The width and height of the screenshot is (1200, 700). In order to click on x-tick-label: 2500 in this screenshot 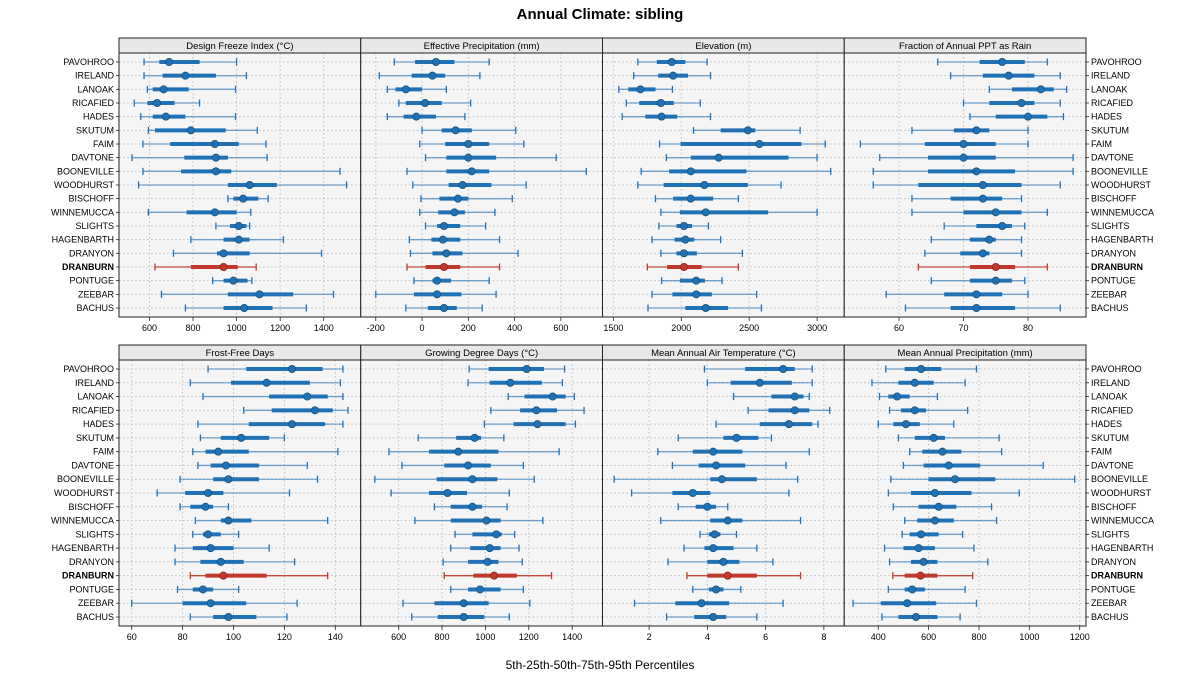, I will do `click(749, 328)`.